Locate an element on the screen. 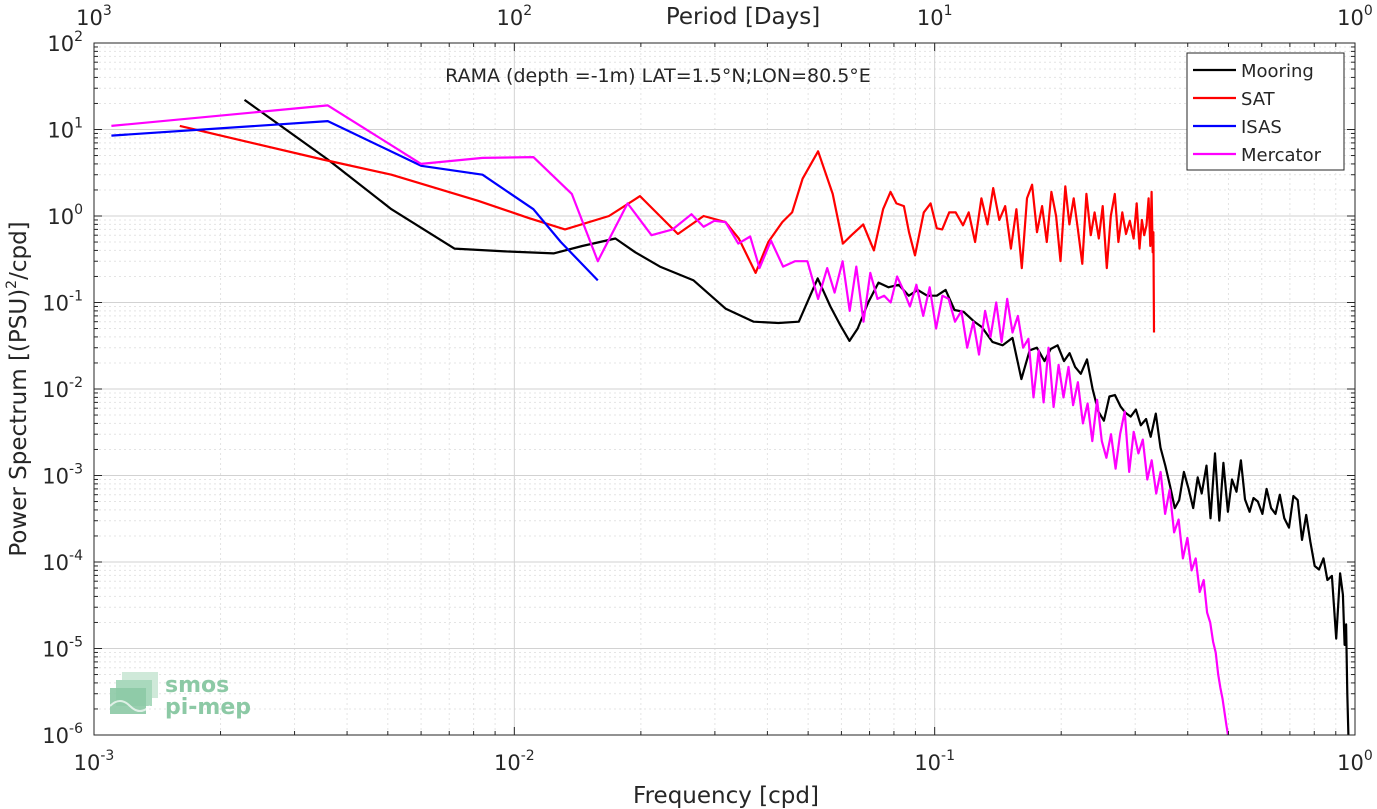 This screenshot has width=1377, height=809. top-axis-label: Period [Days] is located at coordinates (743, 17).